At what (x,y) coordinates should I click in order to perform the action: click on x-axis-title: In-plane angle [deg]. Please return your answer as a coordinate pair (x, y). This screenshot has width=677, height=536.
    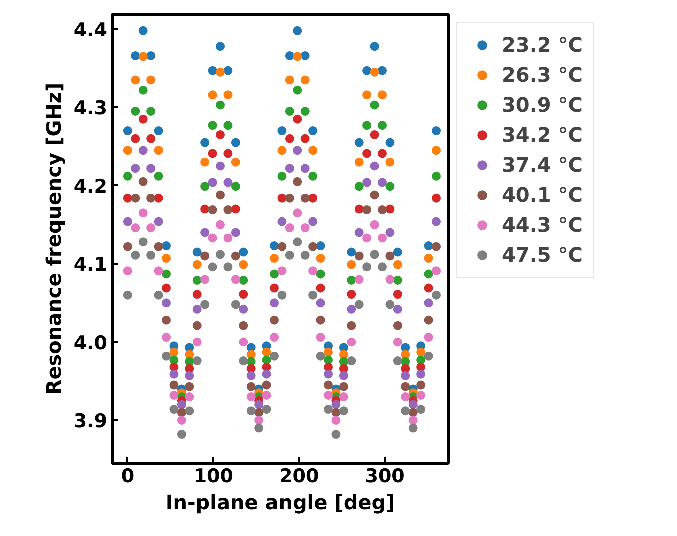
    Looking at the image, I should click on (281, 502).